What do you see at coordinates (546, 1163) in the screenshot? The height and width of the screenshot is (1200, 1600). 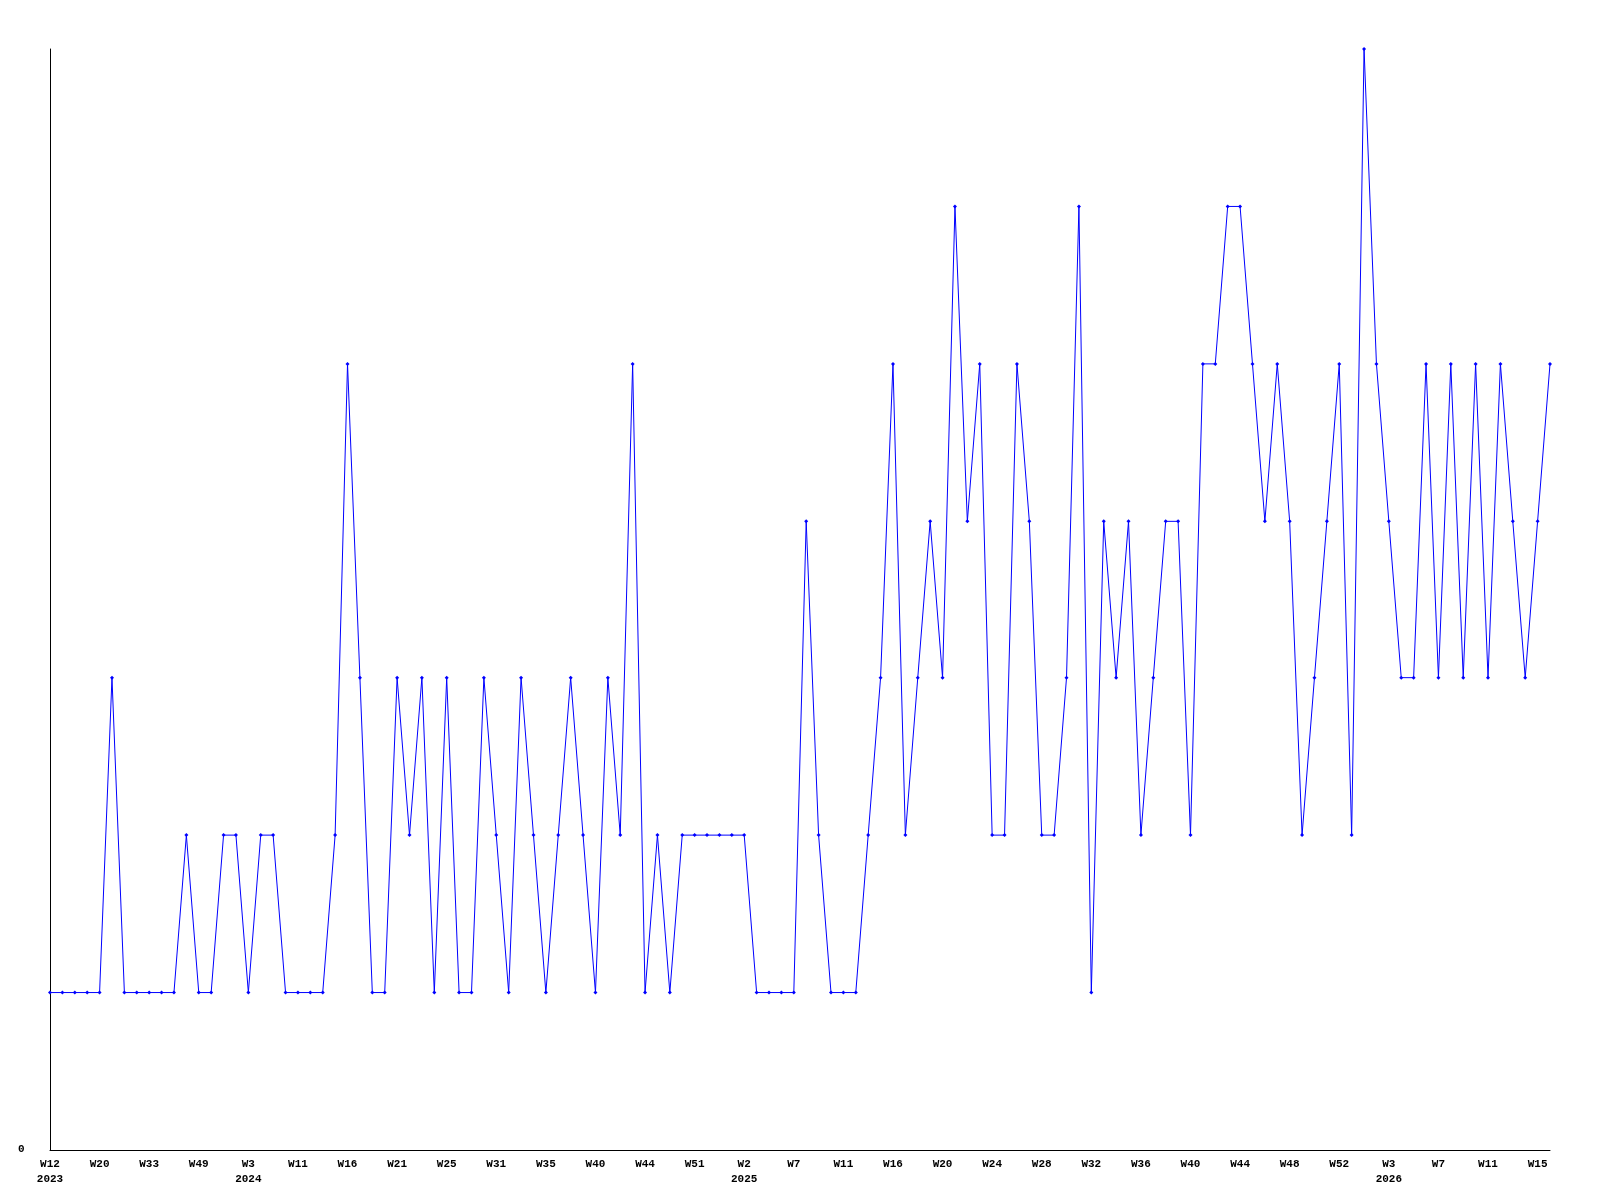 I see `x-tick-label: W35` at bounding box center [546, 1163].